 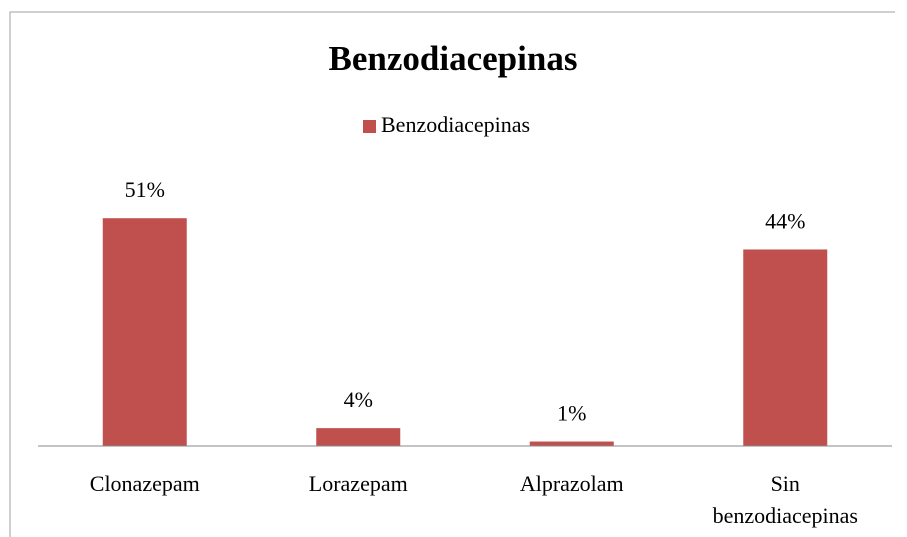 I want to click on x-tick-label: Clonazepam, so click(x=144, y=483).